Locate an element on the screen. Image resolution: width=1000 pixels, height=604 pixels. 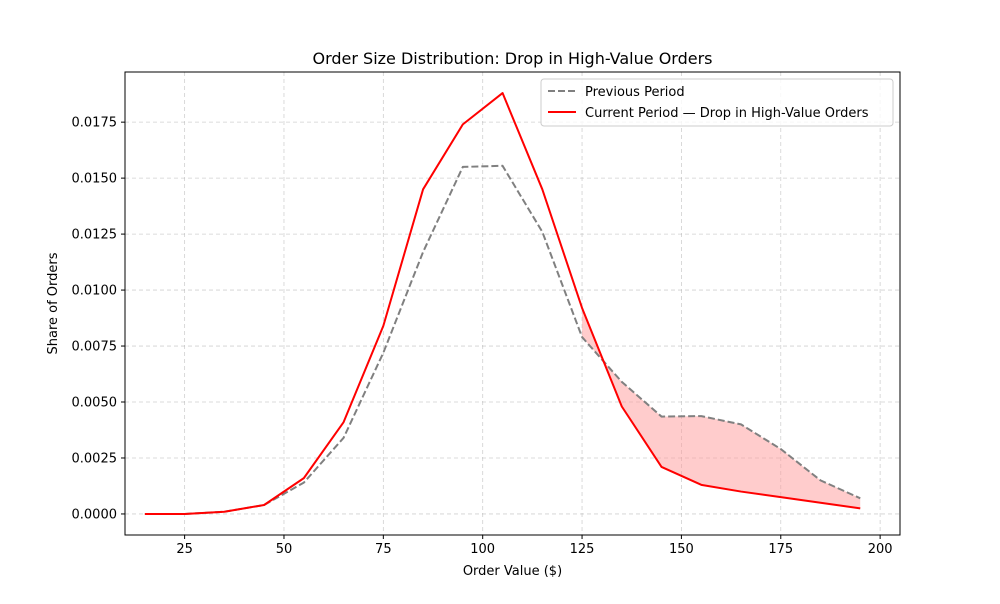
x-tick-label: 100 is located at coordinates (482, 549).